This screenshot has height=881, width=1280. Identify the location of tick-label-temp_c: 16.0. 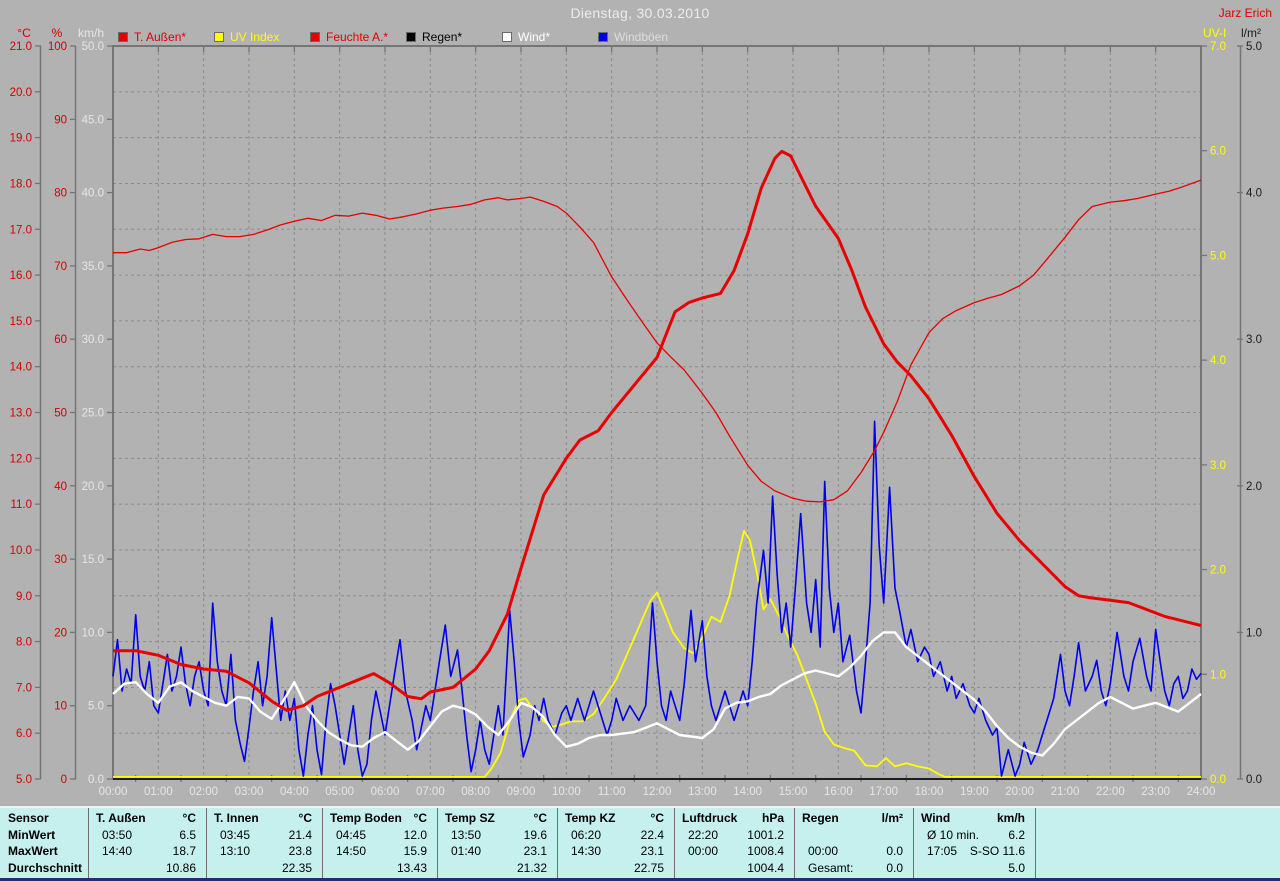
(21, 276).